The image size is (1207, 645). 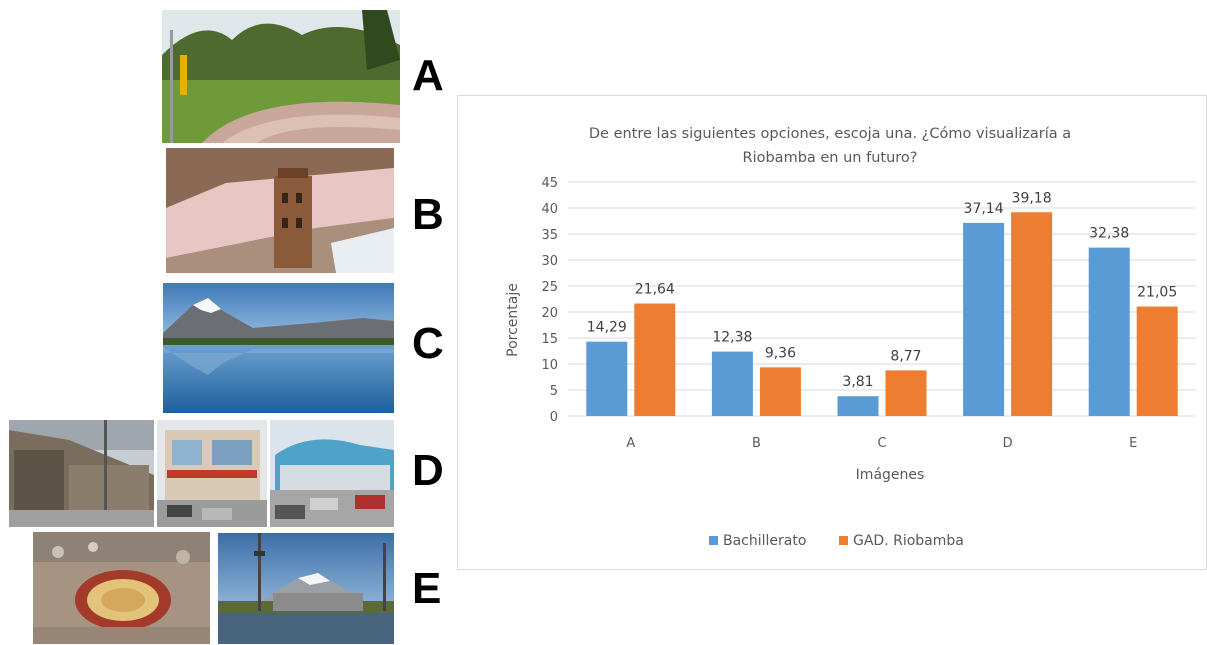 I want to click on data-label-bachillerato: 32,38, so click(x=1109, y=234).